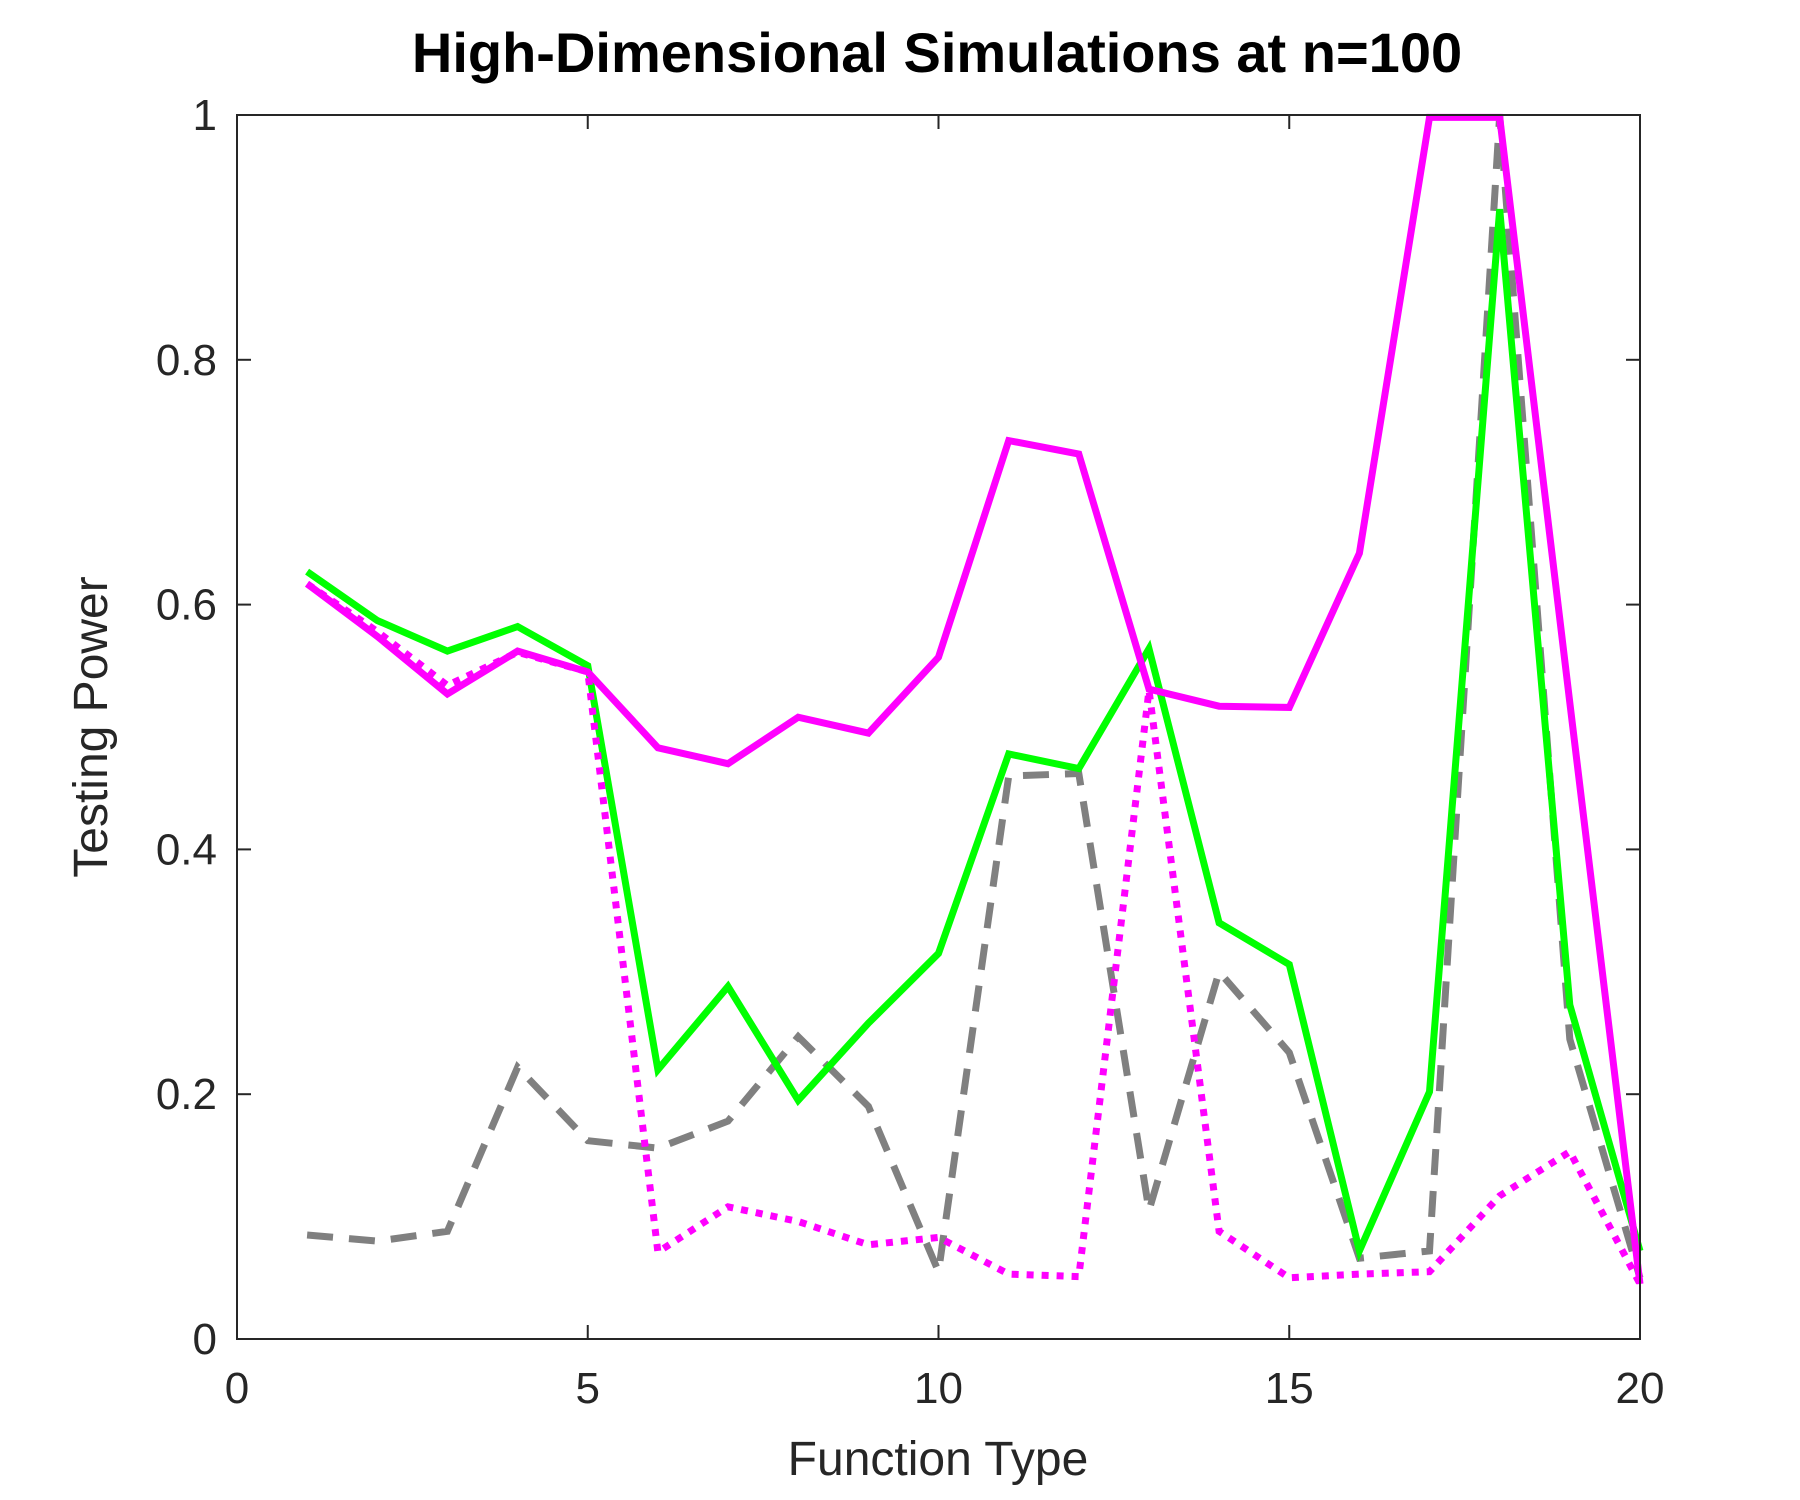 The image size is (1800, 1500). What do you see at coordinates (91, 726) in the screenshot?
I see `y-axis-label: Testing Power` at bounding box center [91, 726].